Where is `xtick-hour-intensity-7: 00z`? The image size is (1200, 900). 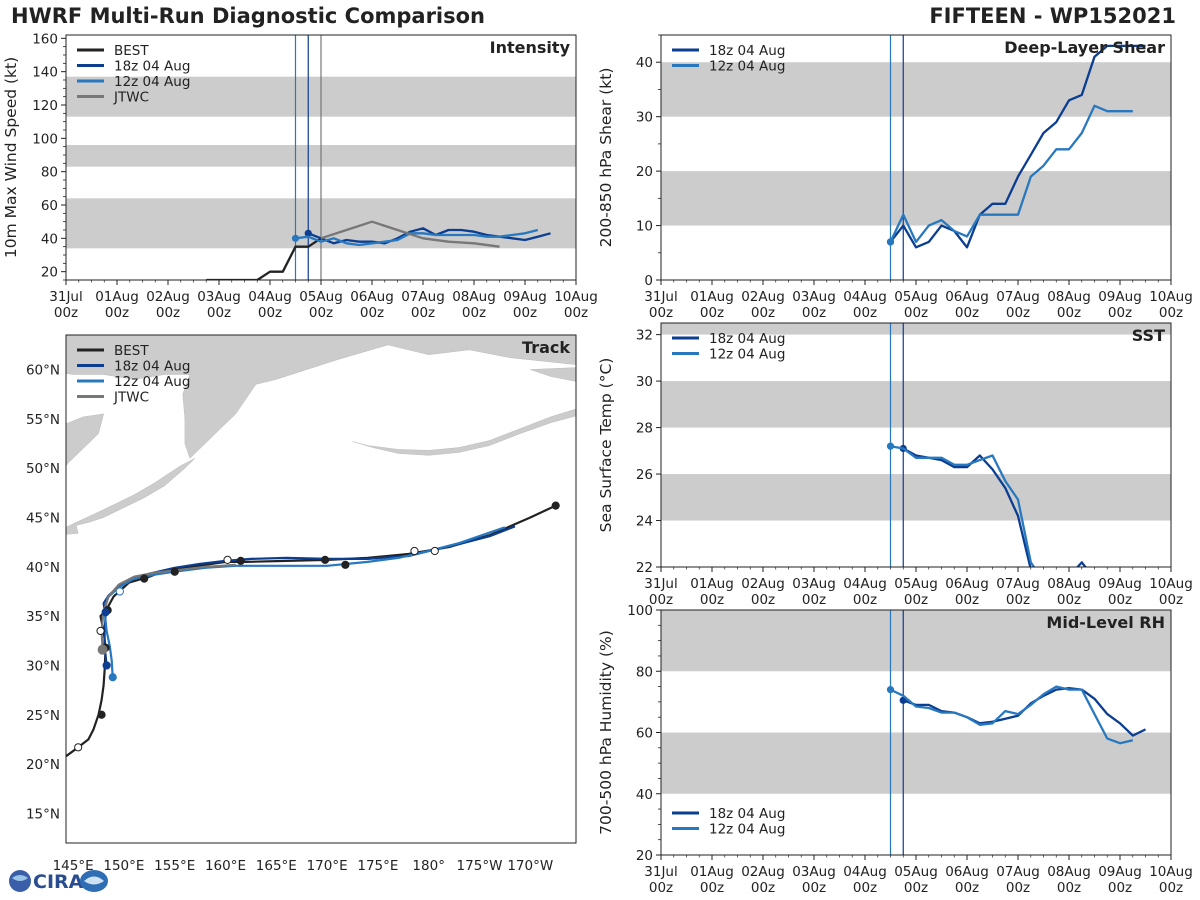
xtick-hour-intensity-7: 00z is located at coordinates (423, 313).